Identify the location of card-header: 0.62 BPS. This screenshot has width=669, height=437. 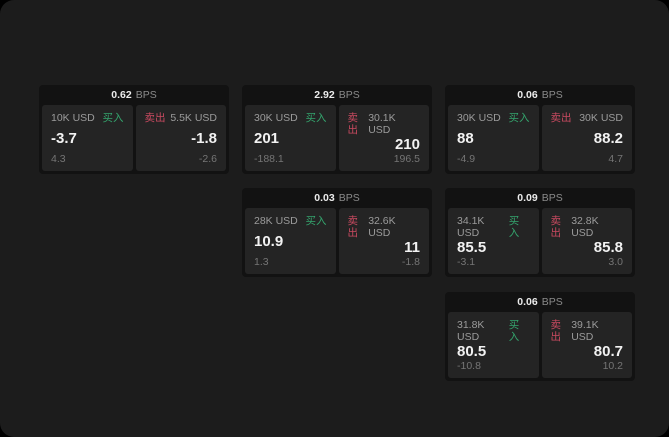
(134, 95).